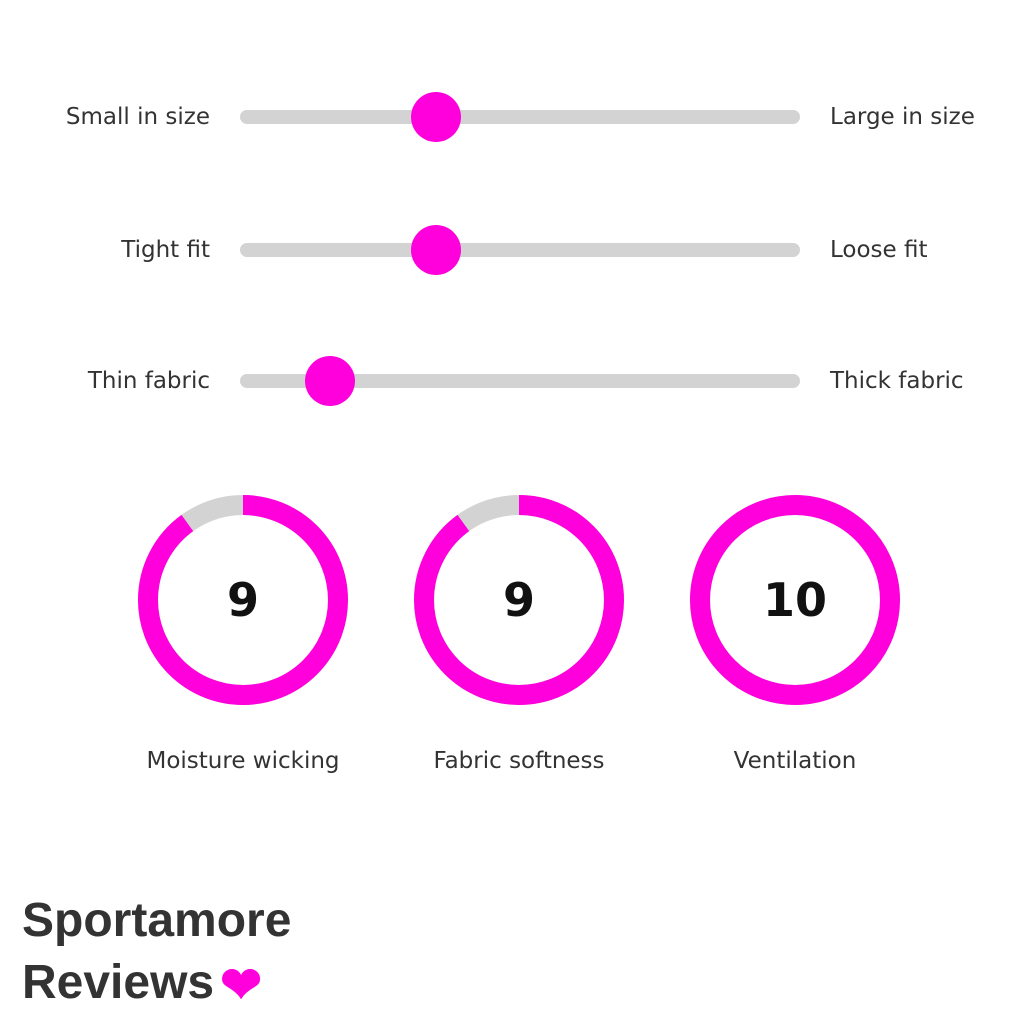 This screenshot has width=1024, height=1024. Describe the element at coordinates (148, 381) in the screenshot. I see `slider-left-label: Thin fabric` at that location.